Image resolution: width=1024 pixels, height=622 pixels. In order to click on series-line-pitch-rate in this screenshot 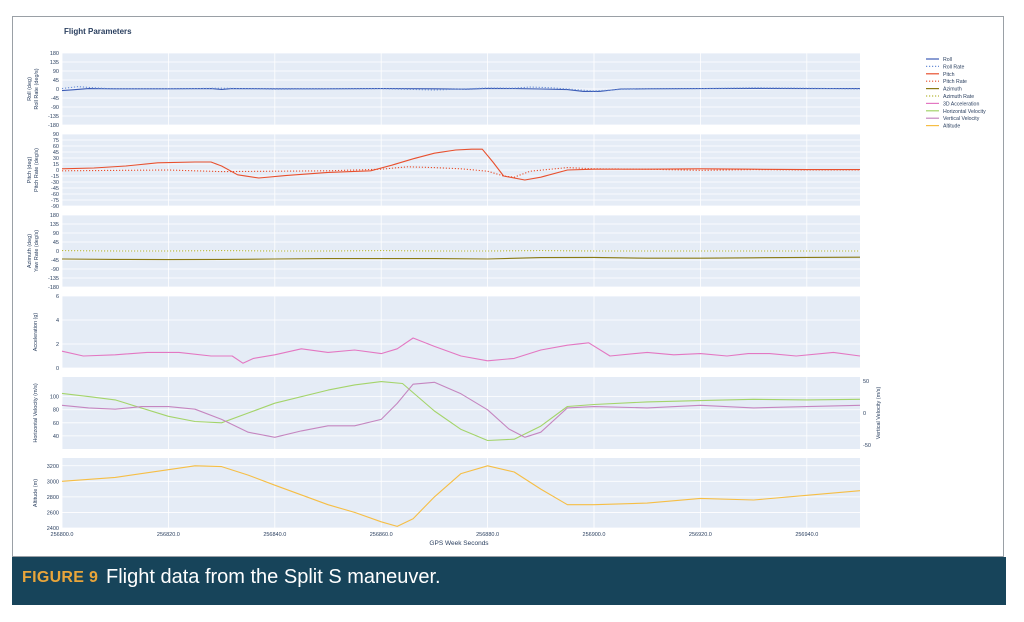, I will do `click(460, 172)`.